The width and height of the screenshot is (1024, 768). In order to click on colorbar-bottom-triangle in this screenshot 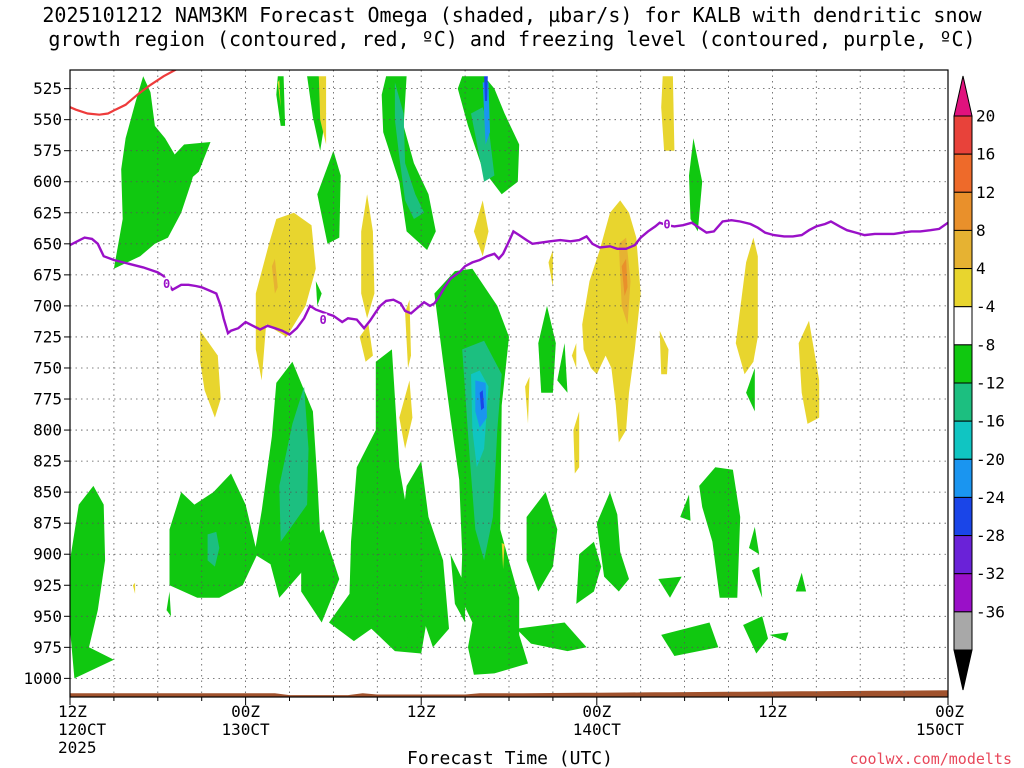, I will do `click(963, 670)`.